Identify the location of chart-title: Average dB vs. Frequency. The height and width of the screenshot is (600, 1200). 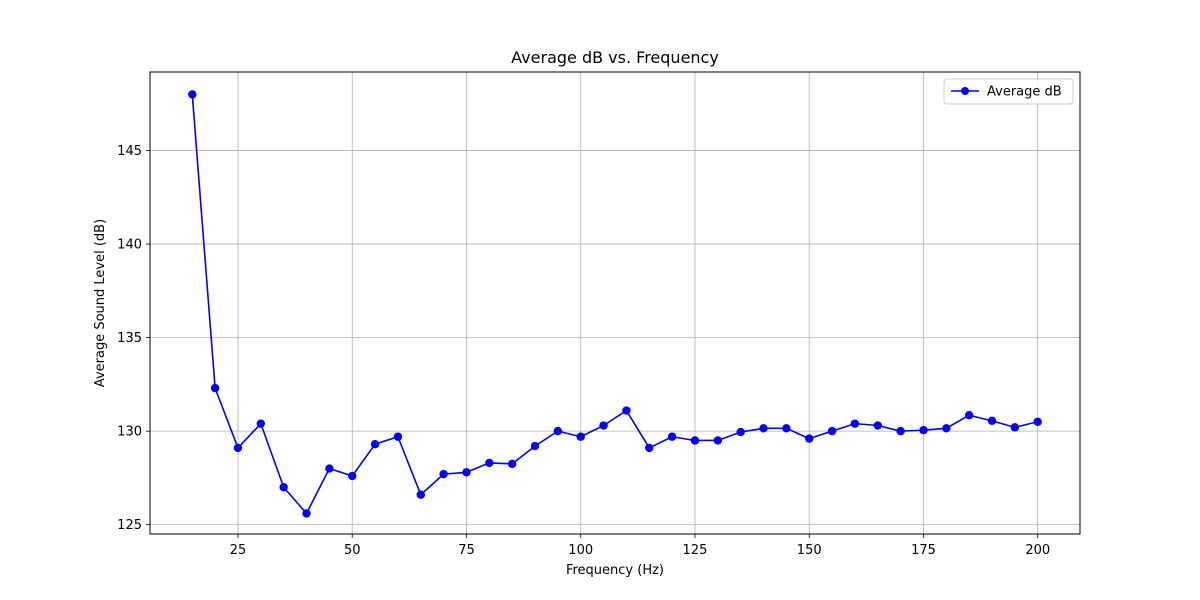
(615, 57).